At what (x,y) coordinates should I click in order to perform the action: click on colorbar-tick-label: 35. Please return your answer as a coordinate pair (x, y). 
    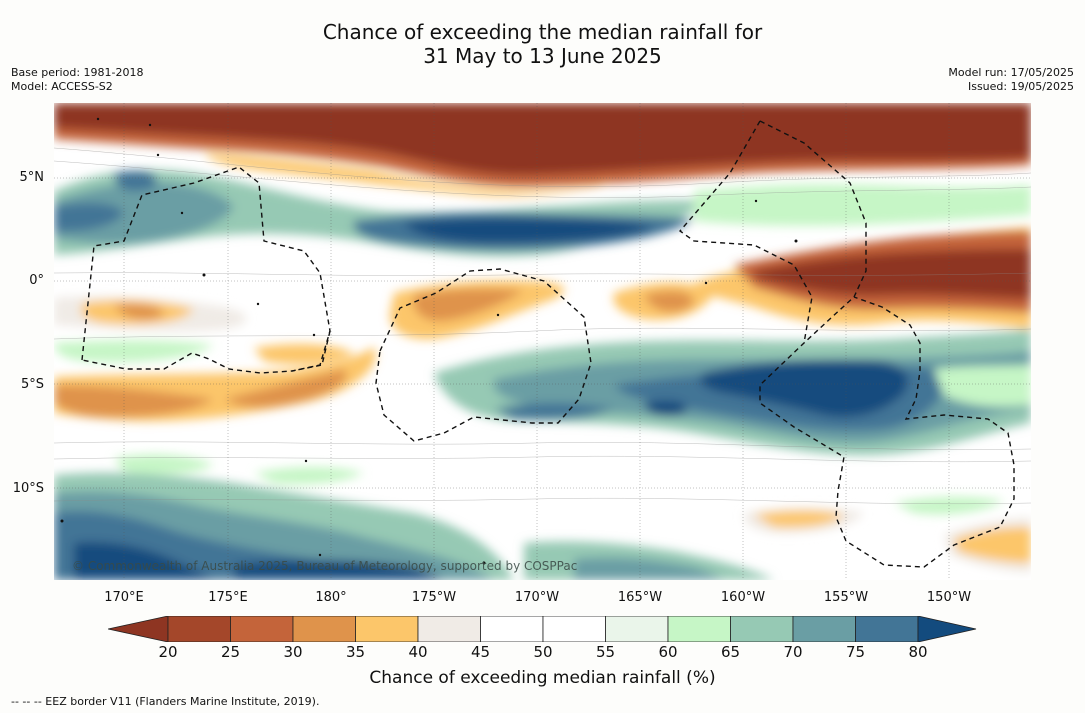
    Looking at the image, I should click on (355, 652).